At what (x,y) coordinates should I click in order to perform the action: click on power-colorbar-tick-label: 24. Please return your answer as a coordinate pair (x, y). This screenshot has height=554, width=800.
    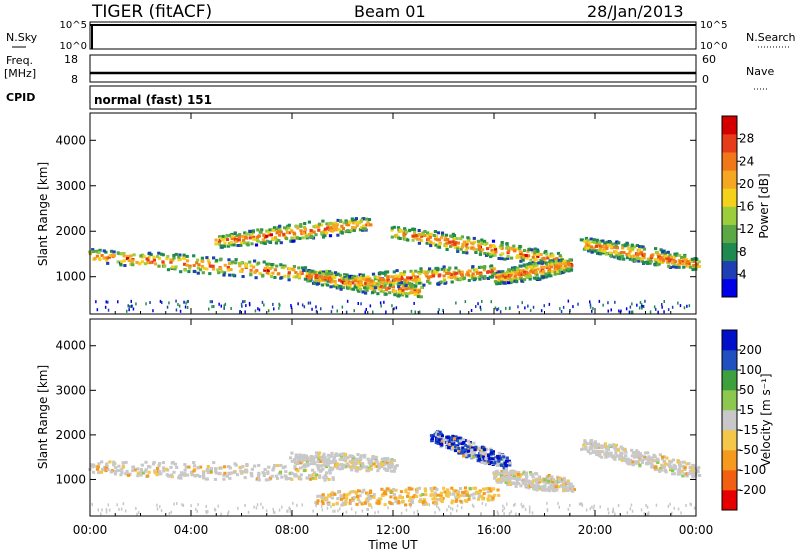
    Looking at the image, I should click on (746, 161).